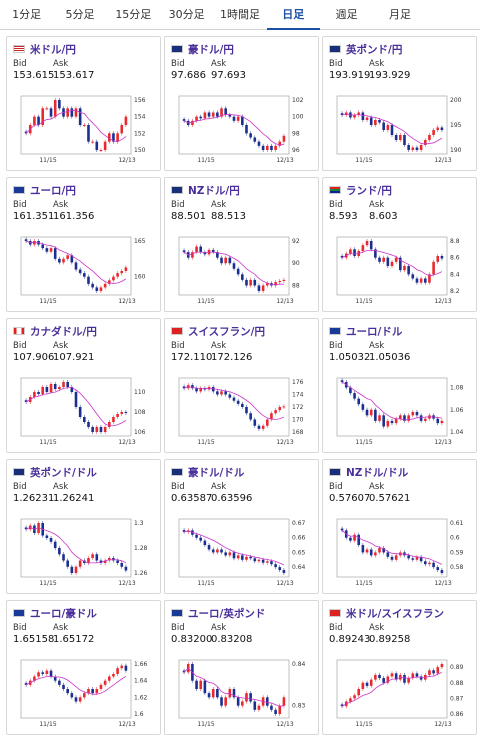 The width and height of the screenshot is (480, 736). I want to click on price-chart: 8.8 8.6 8.4 8.2 11/15 12/13, so click(400, 271).